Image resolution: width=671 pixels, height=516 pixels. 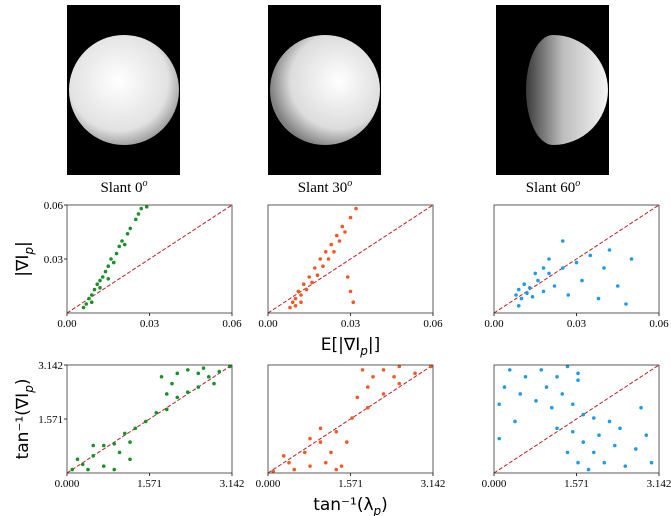 What do you see at coordinates (23, 382) in the screenshot?
I see `label-tail: )` at bounding box center [23, 382].